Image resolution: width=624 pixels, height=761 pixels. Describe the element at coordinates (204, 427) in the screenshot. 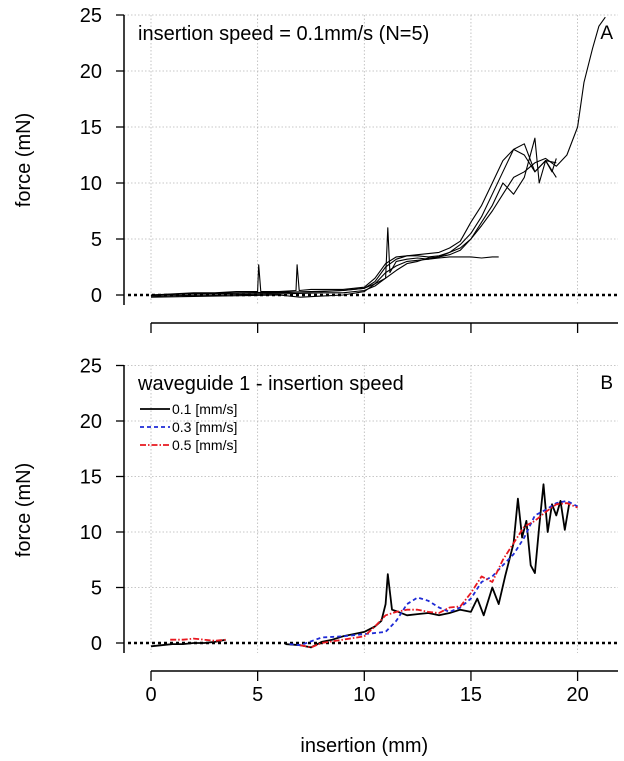

I see `legend-label: 0.3 [mm/s]` at that location.